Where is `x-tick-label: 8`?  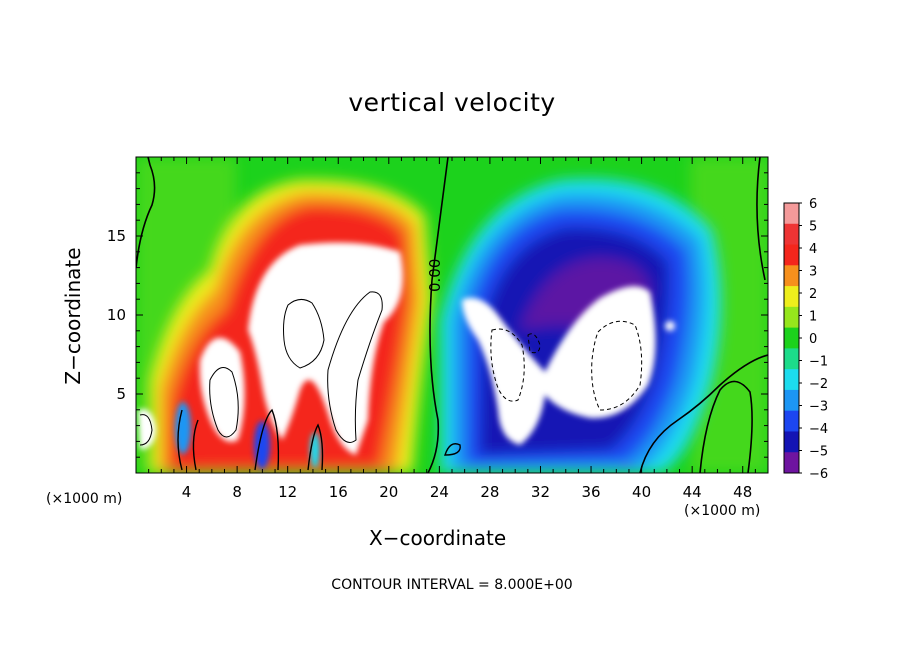 x-tick-label: 8 is located at coordinates (237, 492).